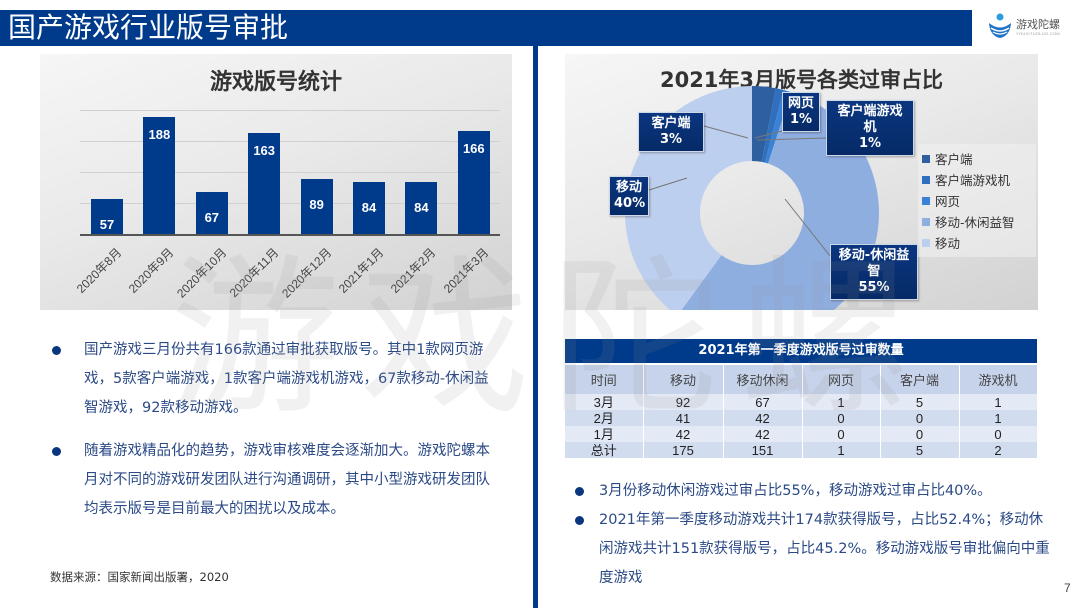 The width and height of the screenshot is (1080, 608). What do you see at coordinates (841, 378) in the screenshot?
I see `column-header: 网页` at bounding box center [841, 378].